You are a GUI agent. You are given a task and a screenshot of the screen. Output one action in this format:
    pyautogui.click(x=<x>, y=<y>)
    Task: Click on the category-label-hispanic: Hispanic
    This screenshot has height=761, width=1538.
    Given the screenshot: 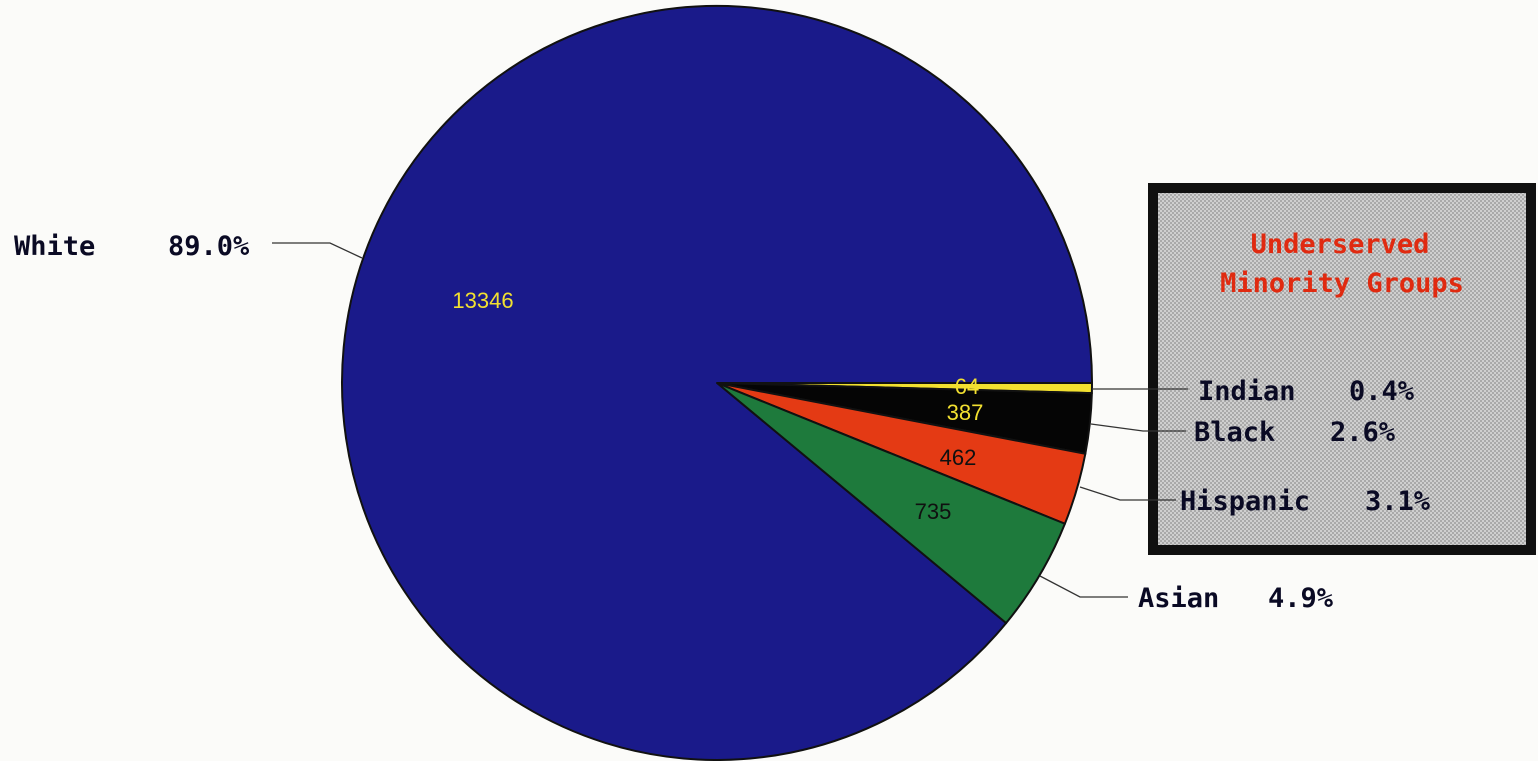 What is the action you would take?
    pyautogui.click(x=1245, y=501)
    